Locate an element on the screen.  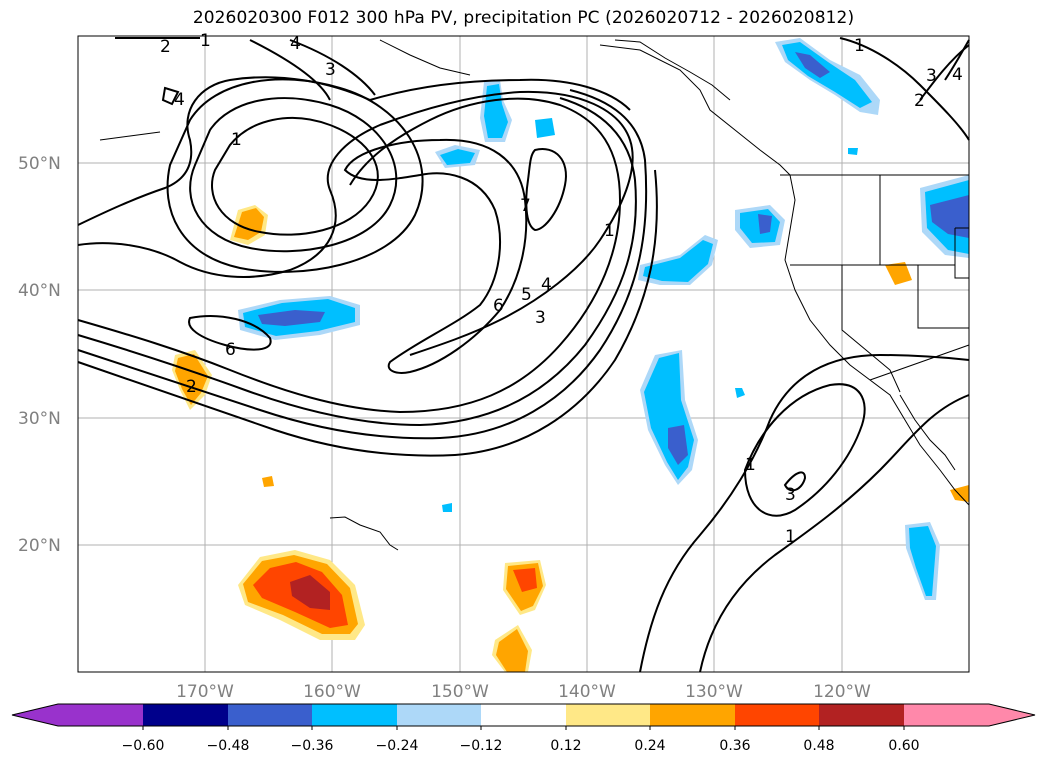
colorbar-tick-label: 0.24 is located at coordinates (649, 746).